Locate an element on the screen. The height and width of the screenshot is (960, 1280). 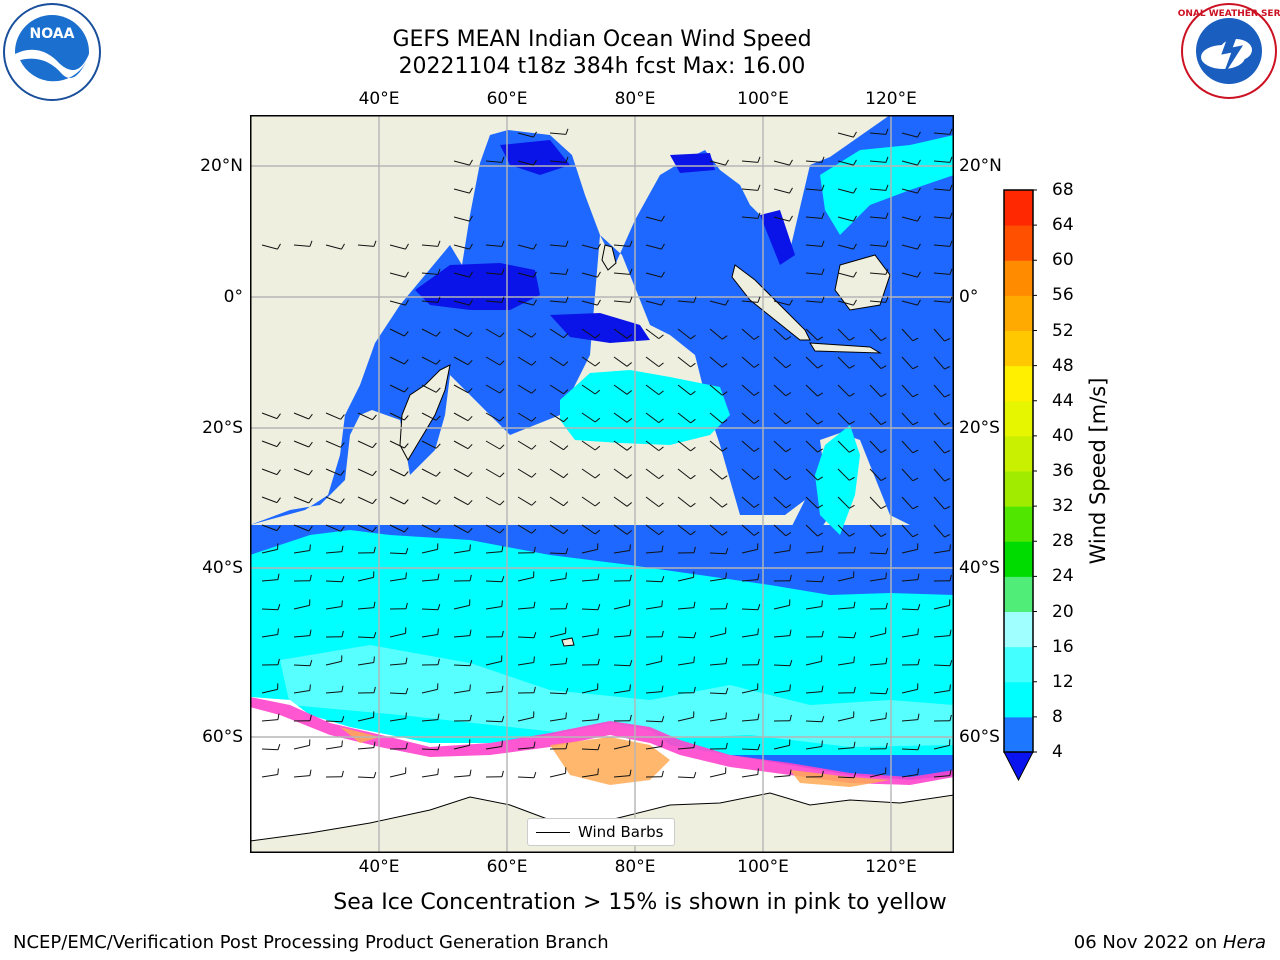
colorbar-tick-label: 12 is located at coordinates (1063, 681).